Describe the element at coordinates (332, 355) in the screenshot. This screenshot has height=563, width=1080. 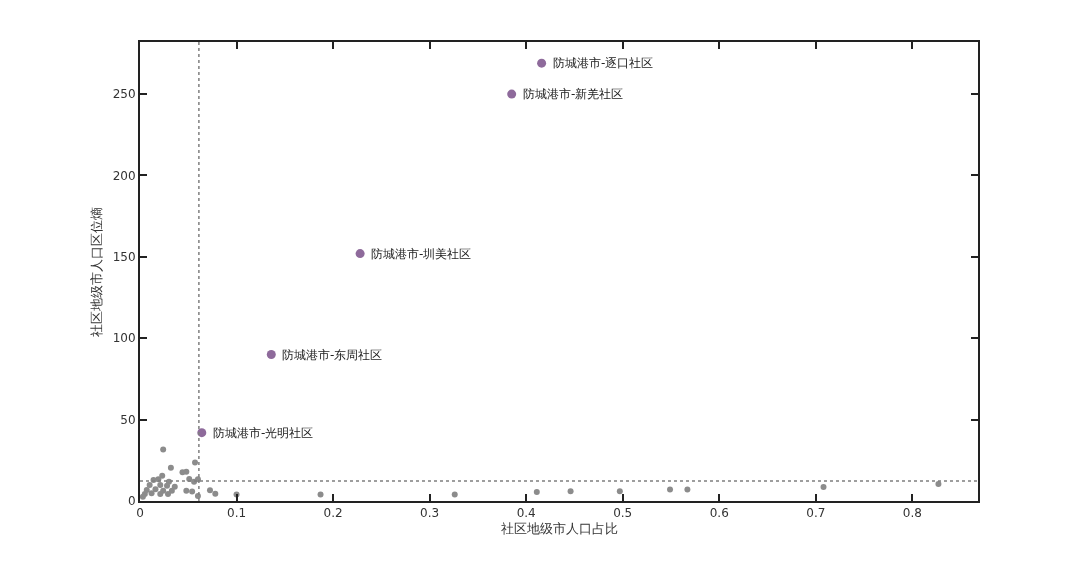
I see `annotation: 防城港市-东周社区` at that location.